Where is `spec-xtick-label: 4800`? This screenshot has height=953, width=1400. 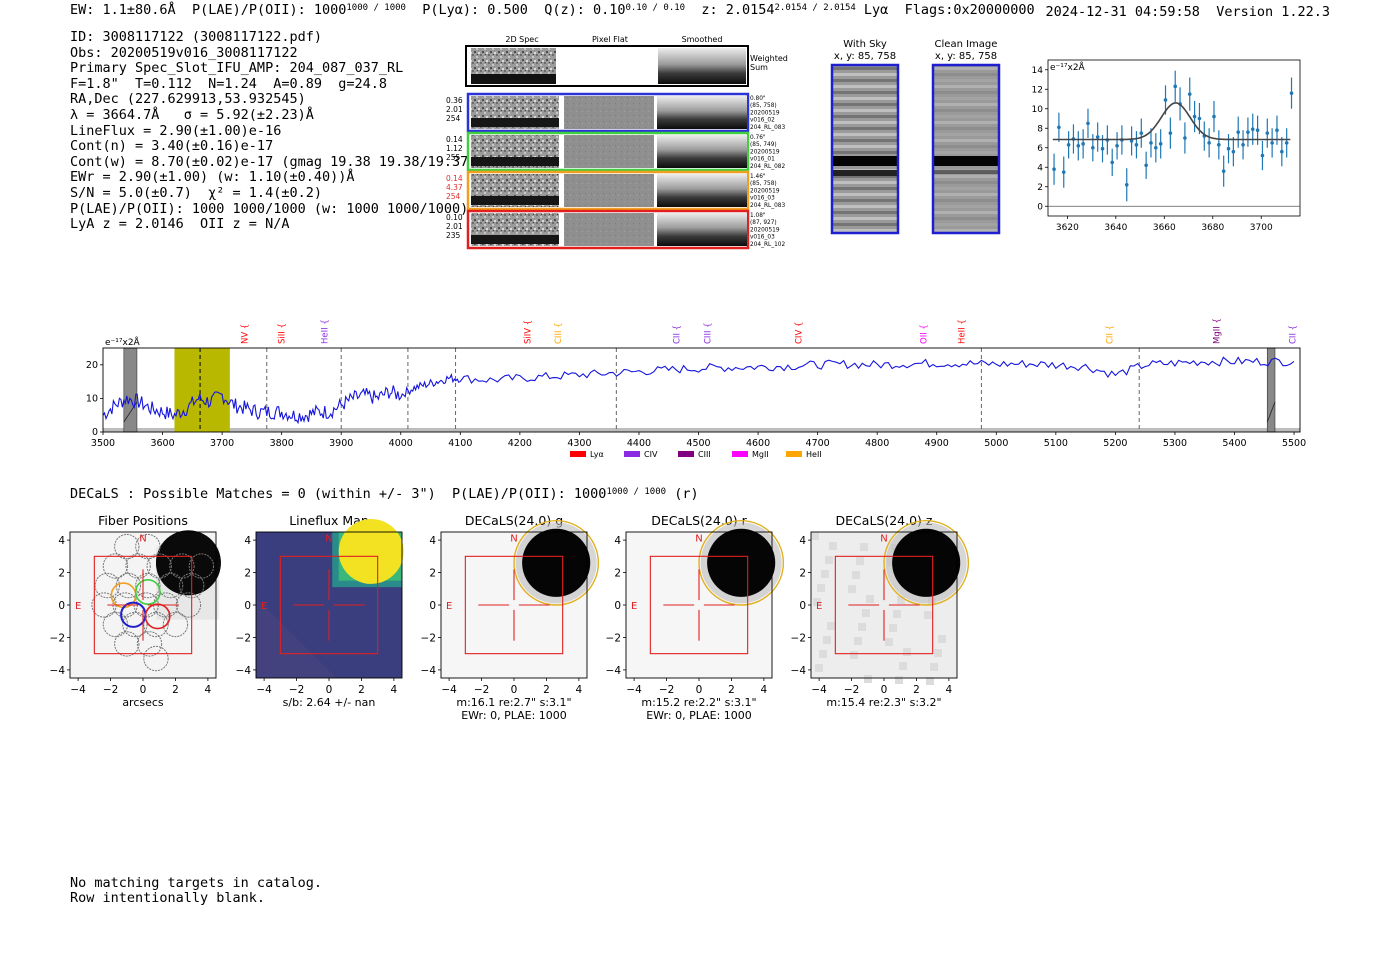 spec-xtick-label: 4800 is located at coordinates (877, 443).